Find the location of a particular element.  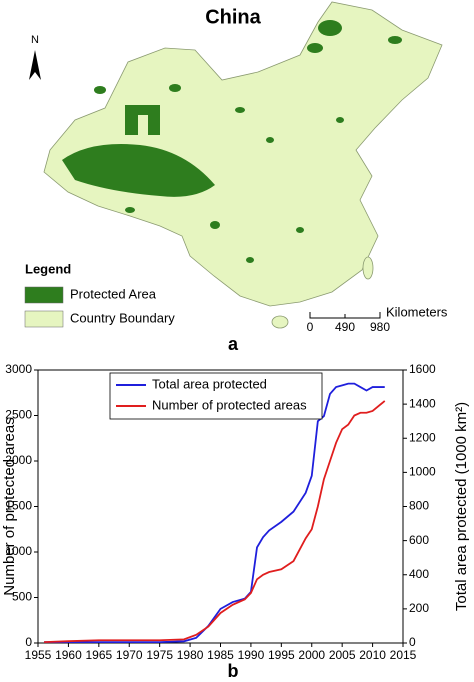

scale-tick-label: 490 is located at coordinates (345, 327).